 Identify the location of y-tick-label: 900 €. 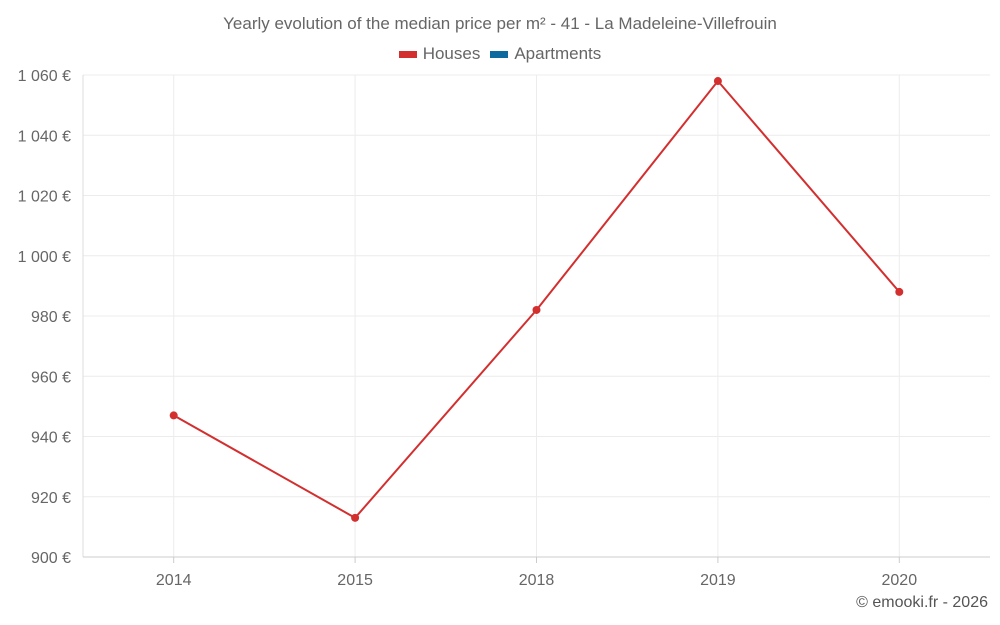
(51, 558).